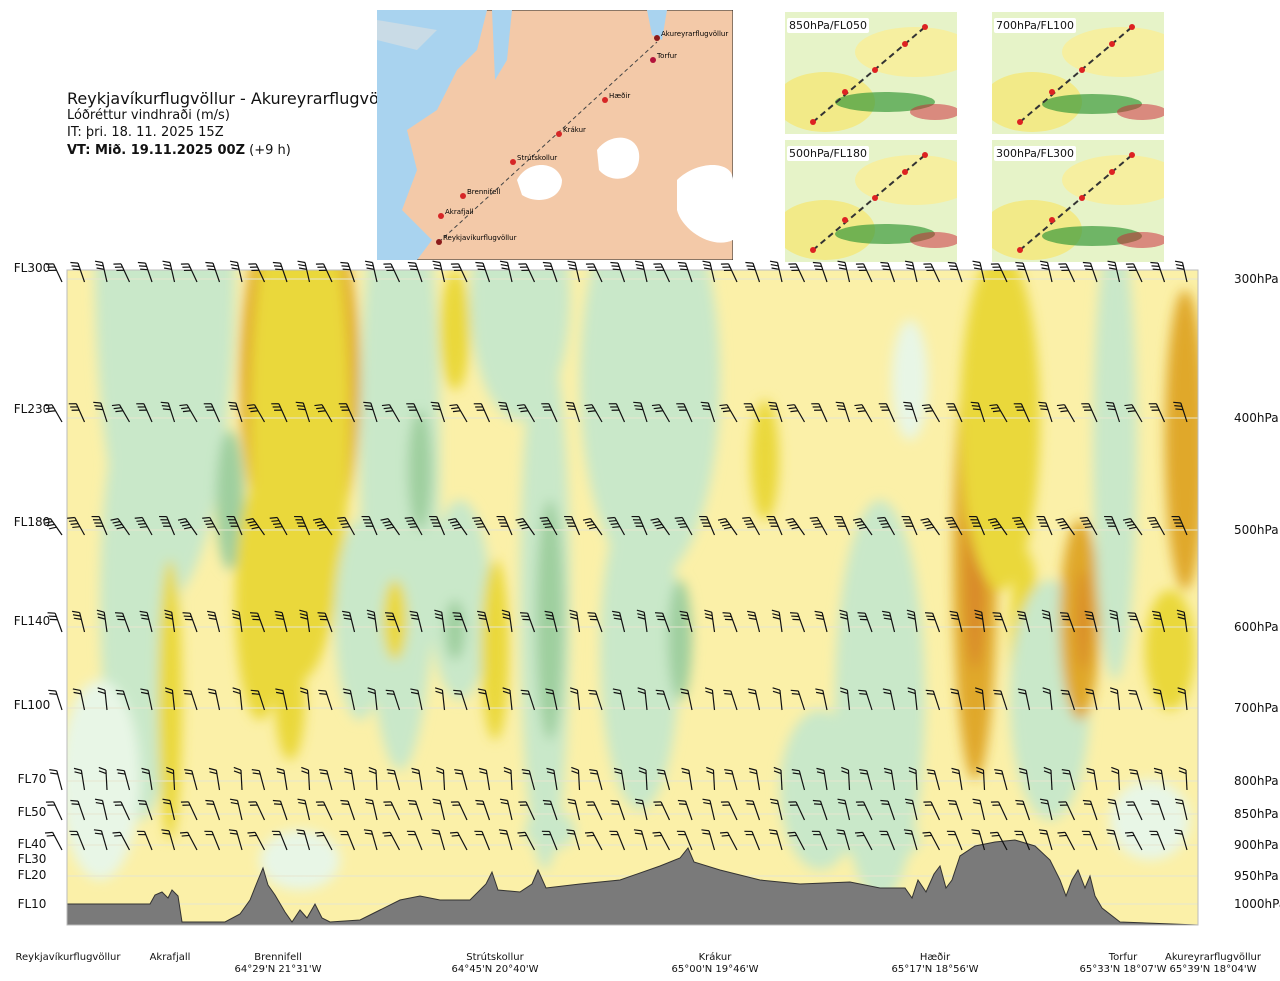 This screenshot has height=981, width=1280. I want to click on pressure-level-label: 1000hPa, so click(1257, 904).